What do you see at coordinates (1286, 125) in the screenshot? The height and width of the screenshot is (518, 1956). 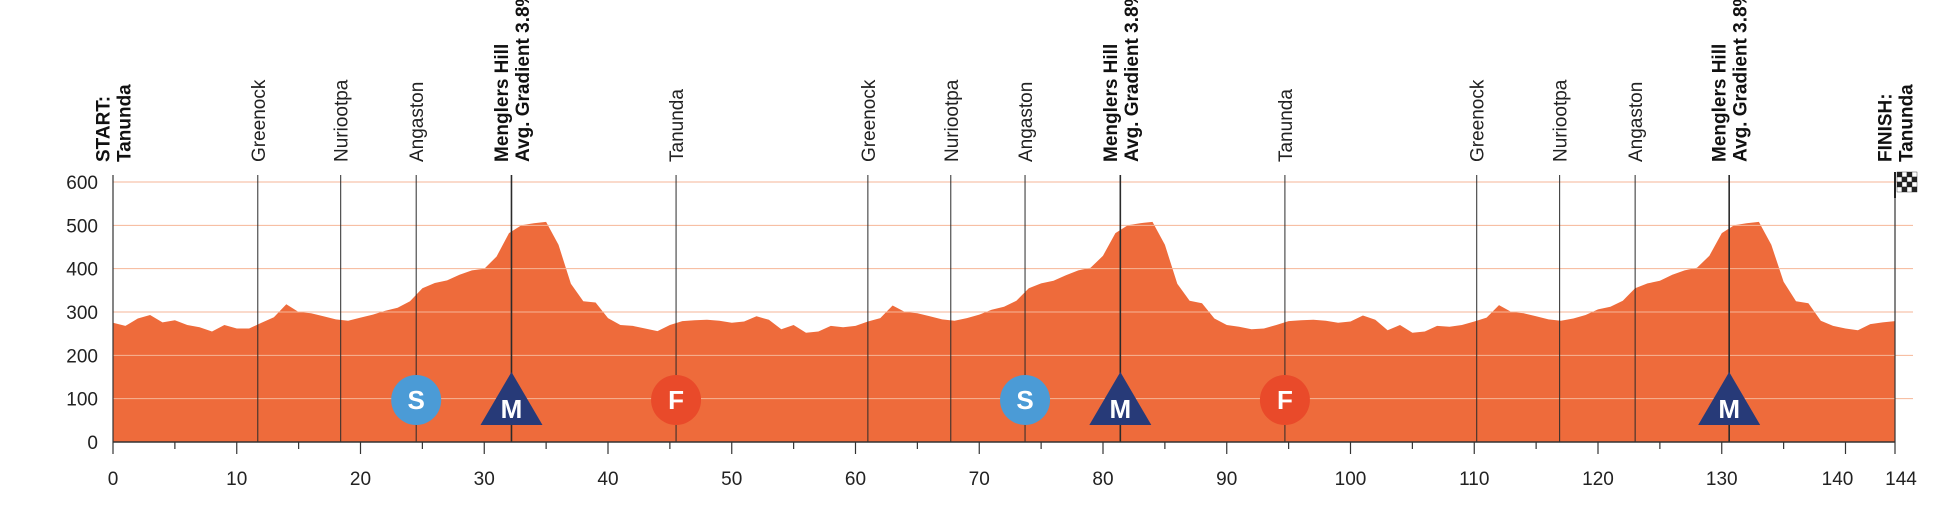 I see `location-label-10-line-0: Tanunda` at bounding box center [1286, 125].